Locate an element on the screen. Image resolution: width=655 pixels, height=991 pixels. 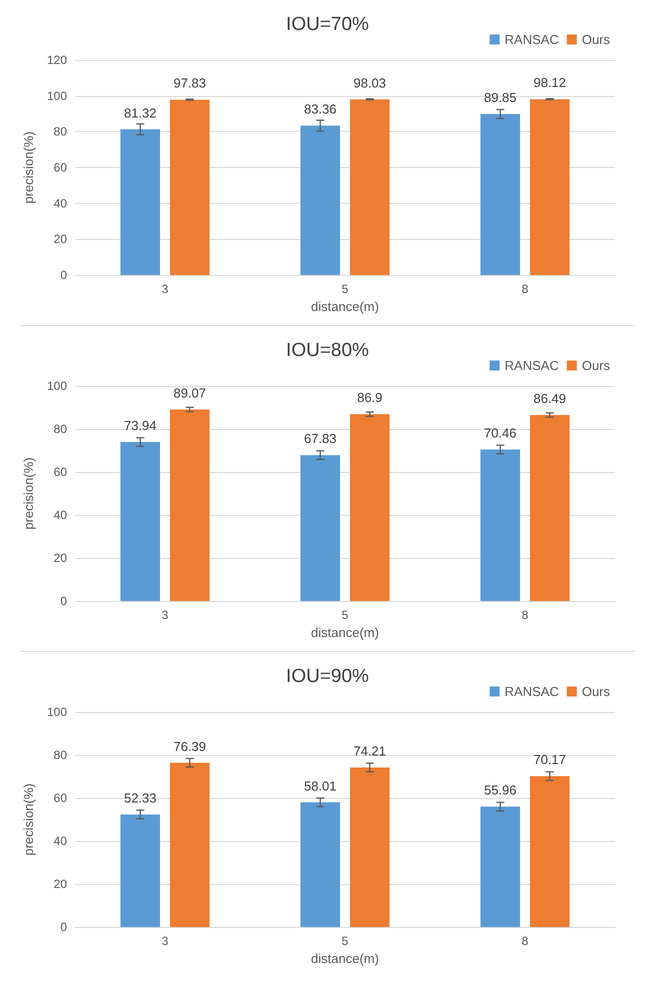
data-label: 98.03 is located at coordinates (369, 82).